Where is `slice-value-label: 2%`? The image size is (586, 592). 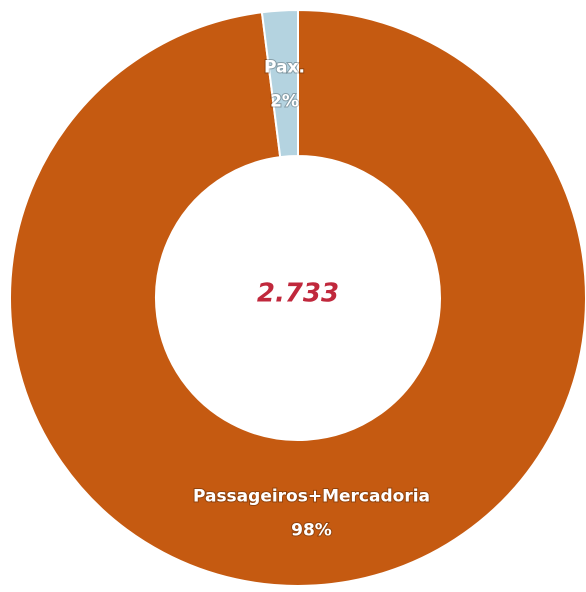
slice-value-label: 2% is located at coordinates (284, 101).